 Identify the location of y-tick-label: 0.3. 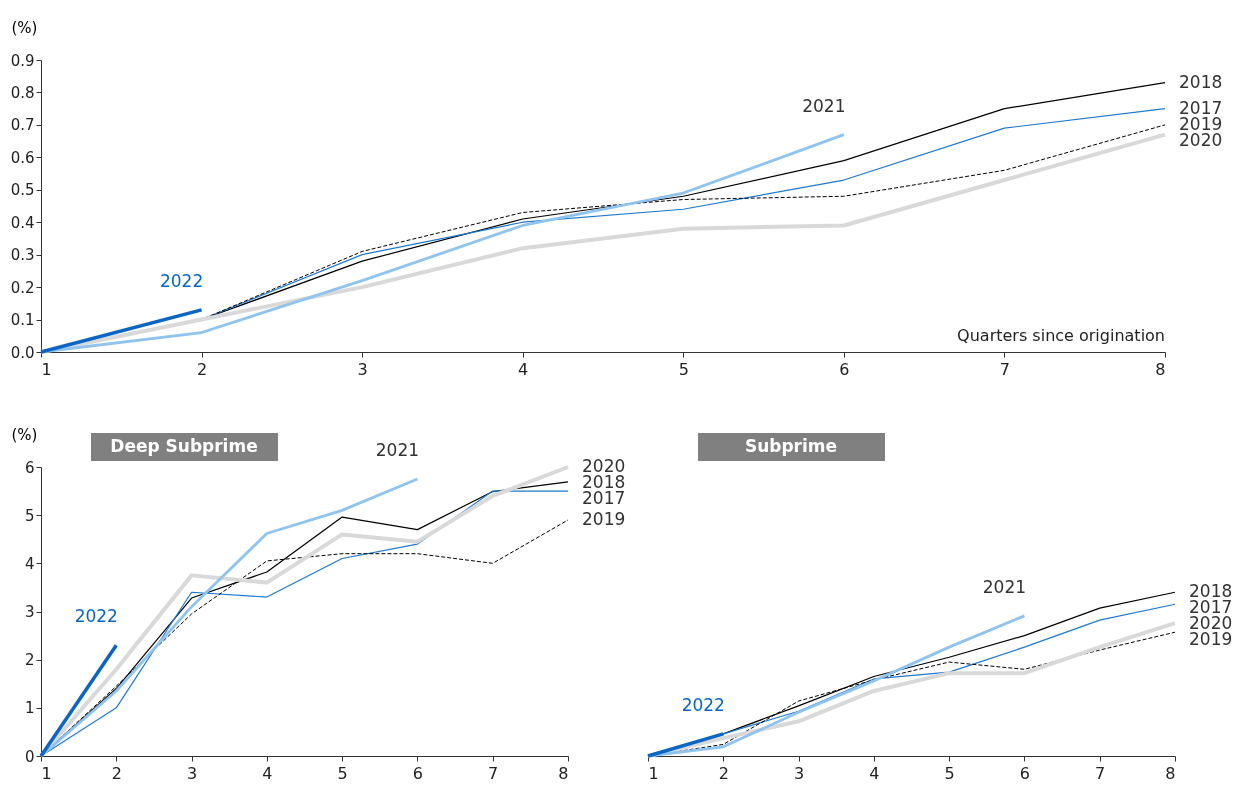
(22, 255).